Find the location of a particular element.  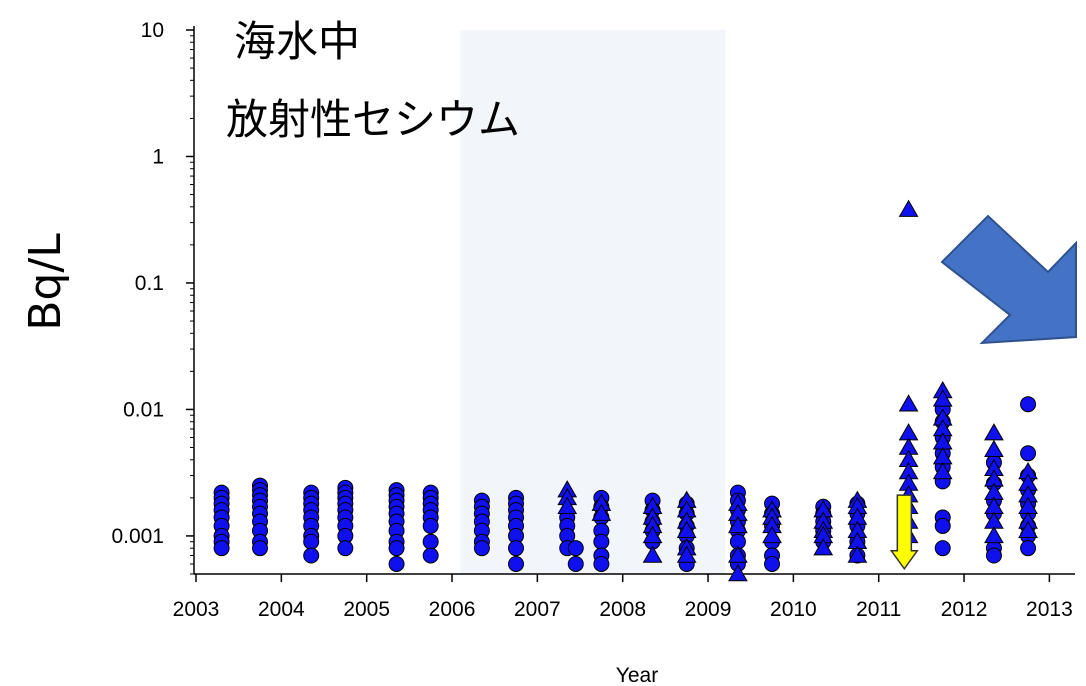

x-tick-label: 2003 is located at coordinates (196, 609).